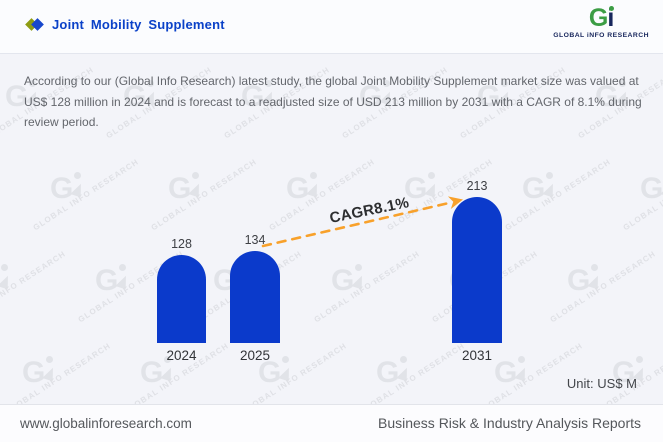 This screenshot has height=442, width=663. What do you see at coordinates (362, 222) in the screenshot?
I see `cagr-arrow` at bounding box center [362, 222].